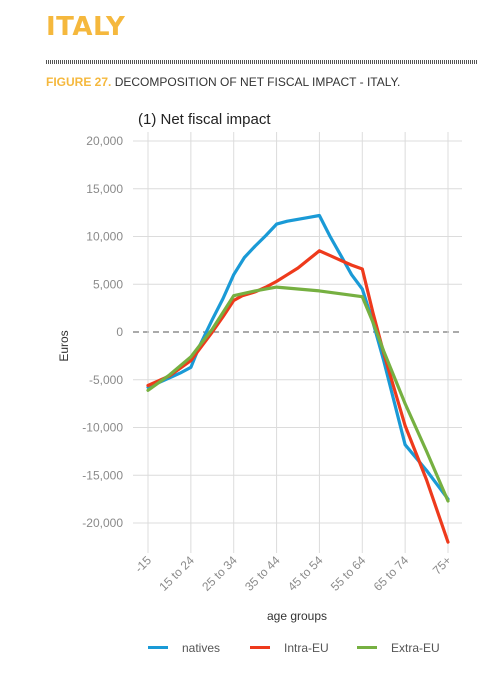  Describe the element at coordinates (219, 573) in the screenshot. I see `x-tick-label: 25 to 34` at that location.